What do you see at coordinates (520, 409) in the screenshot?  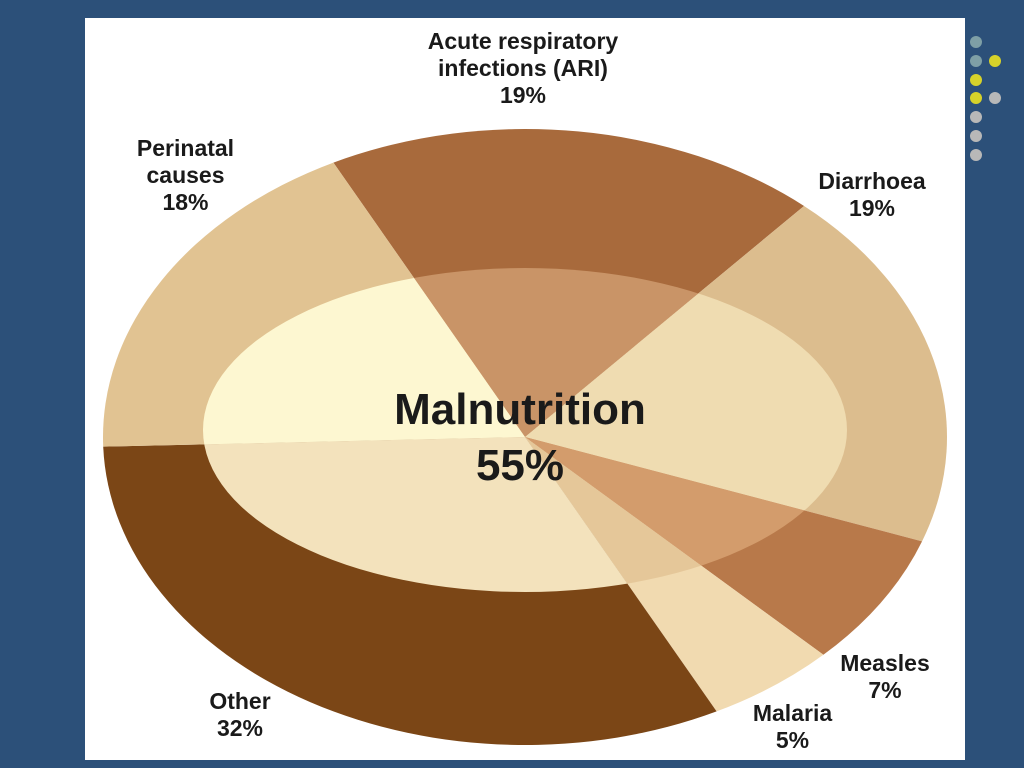 I see `center-name: Malnutrition` at bounding box center [520, 409].